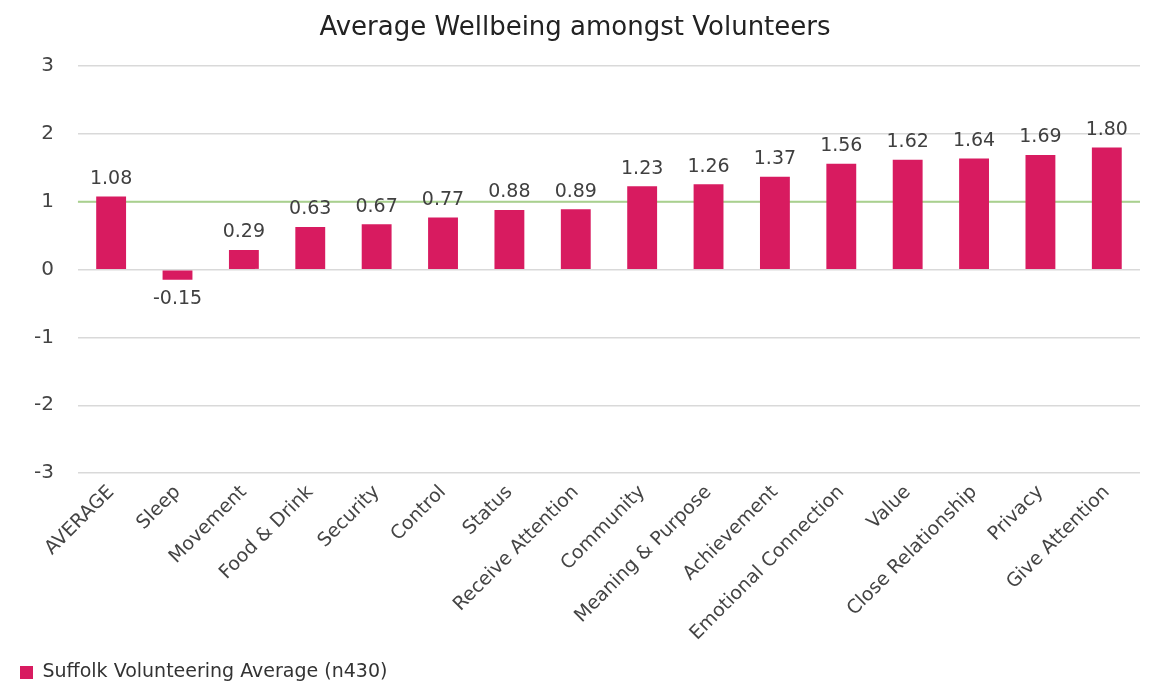 The width and height of the screenshot is (1150, 692). Describe the element at coordinates (43, 403) in the screenshot. I see `y-tick-label: -2` at that location.